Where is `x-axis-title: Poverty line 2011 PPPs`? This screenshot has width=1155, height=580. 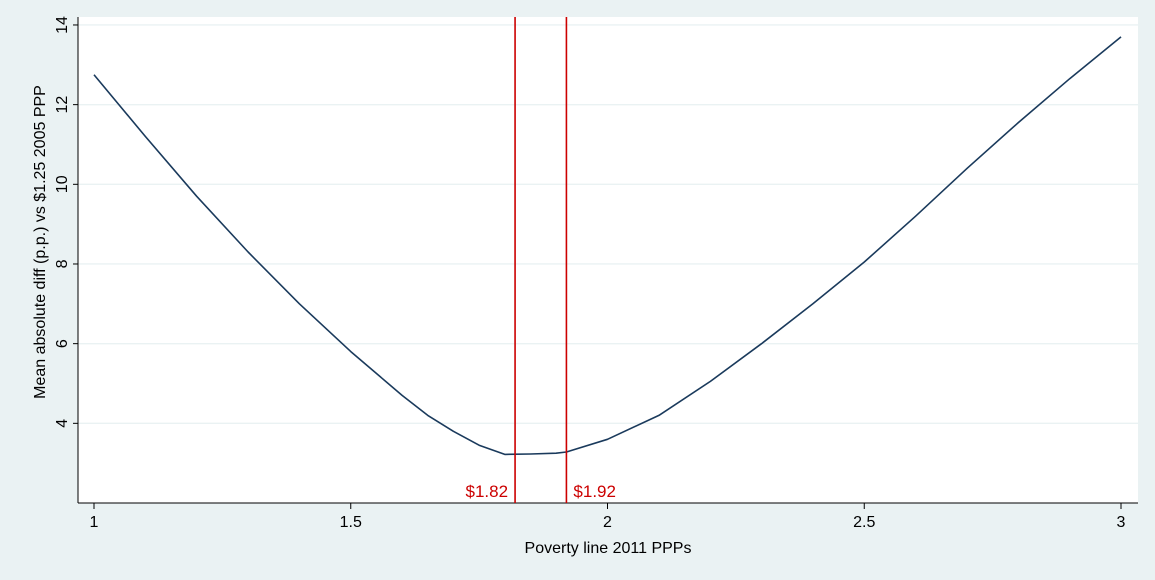 x-axis-title: Poverty line 2011 PPPs is located at coordinates (608, 548).